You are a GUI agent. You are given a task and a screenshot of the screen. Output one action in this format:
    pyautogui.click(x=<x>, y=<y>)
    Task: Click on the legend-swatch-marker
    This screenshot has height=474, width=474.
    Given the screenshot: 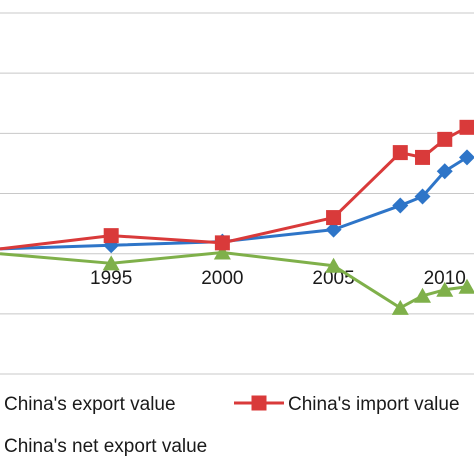 What is the action you would take?
    pyautogui.click(x=259, y=403)
    